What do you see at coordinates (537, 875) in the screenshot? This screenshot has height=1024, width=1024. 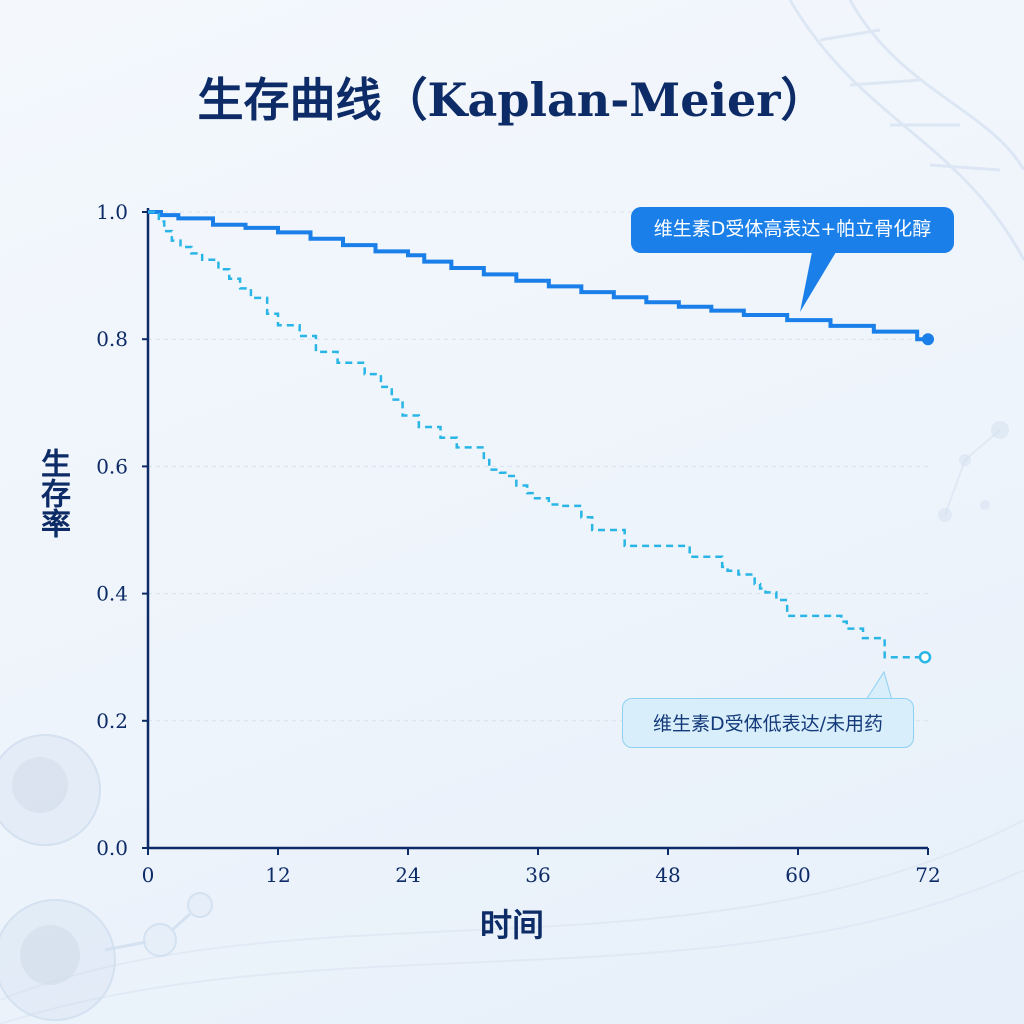 I see `x-tick-label: 36` at bounding box center [537, 875].